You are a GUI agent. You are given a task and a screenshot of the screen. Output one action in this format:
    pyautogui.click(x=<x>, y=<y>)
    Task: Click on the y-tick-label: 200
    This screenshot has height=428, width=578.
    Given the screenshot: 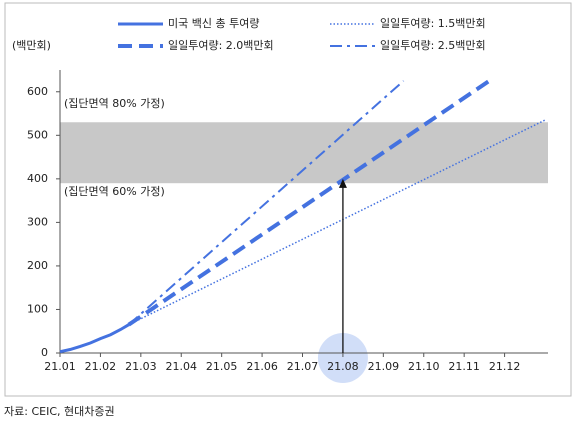 What is the action you would take?
    pyautogui.click(x=37, y=265)
    